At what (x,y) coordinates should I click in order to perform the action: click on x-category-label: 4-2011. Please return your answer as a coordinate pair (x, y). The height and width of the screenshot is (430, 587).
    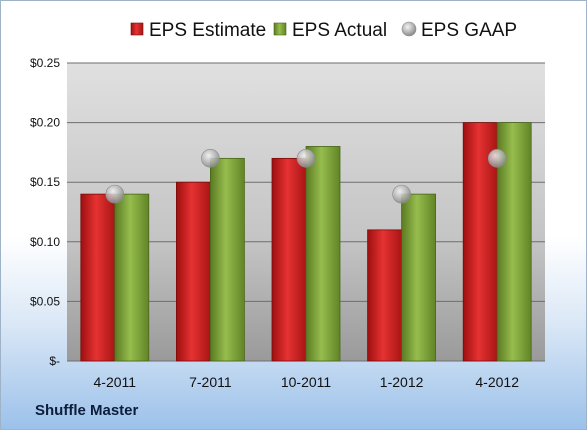
    Looking at the image, I should click on (115, 382).